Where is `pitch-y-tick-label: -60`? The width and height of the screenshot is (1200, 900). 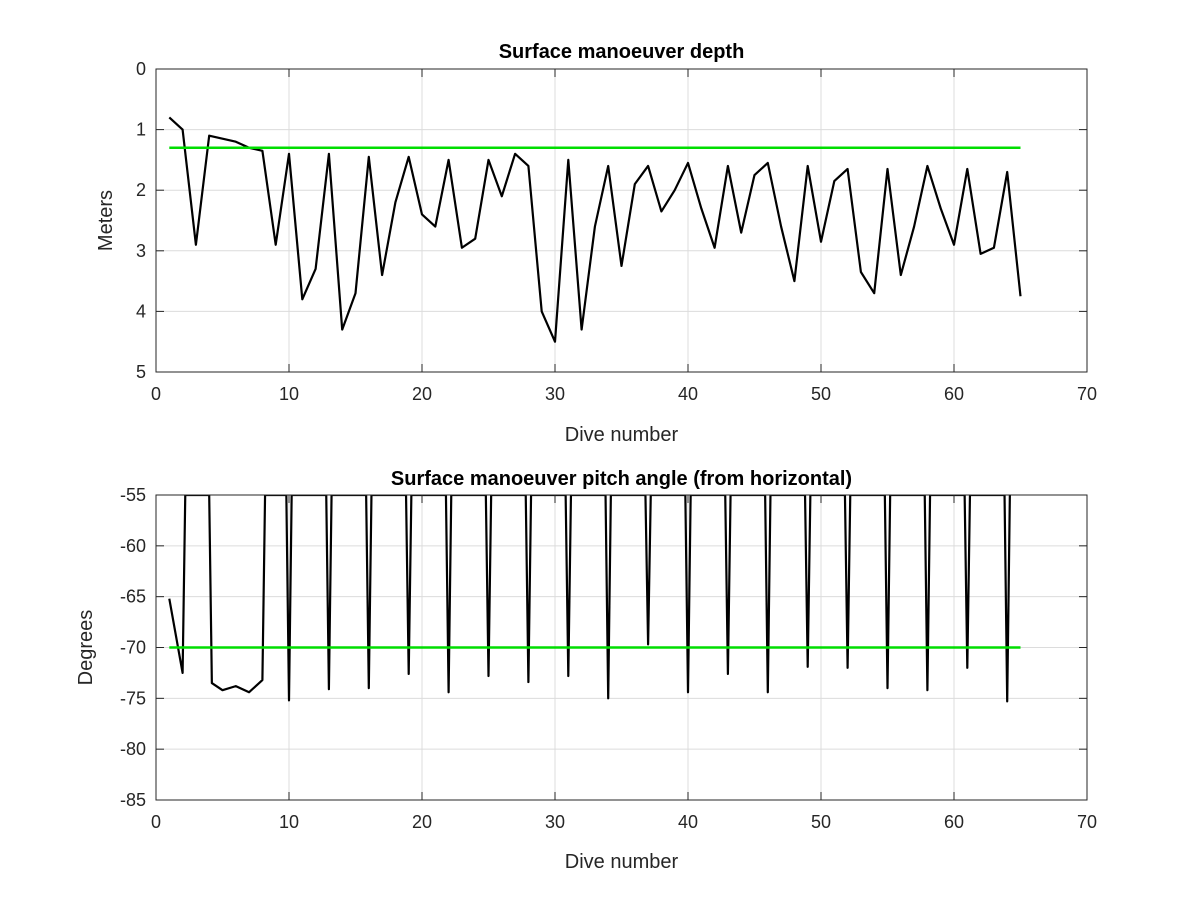
pitch-y-tick-label: -60 is located at coordinates (133, 546).